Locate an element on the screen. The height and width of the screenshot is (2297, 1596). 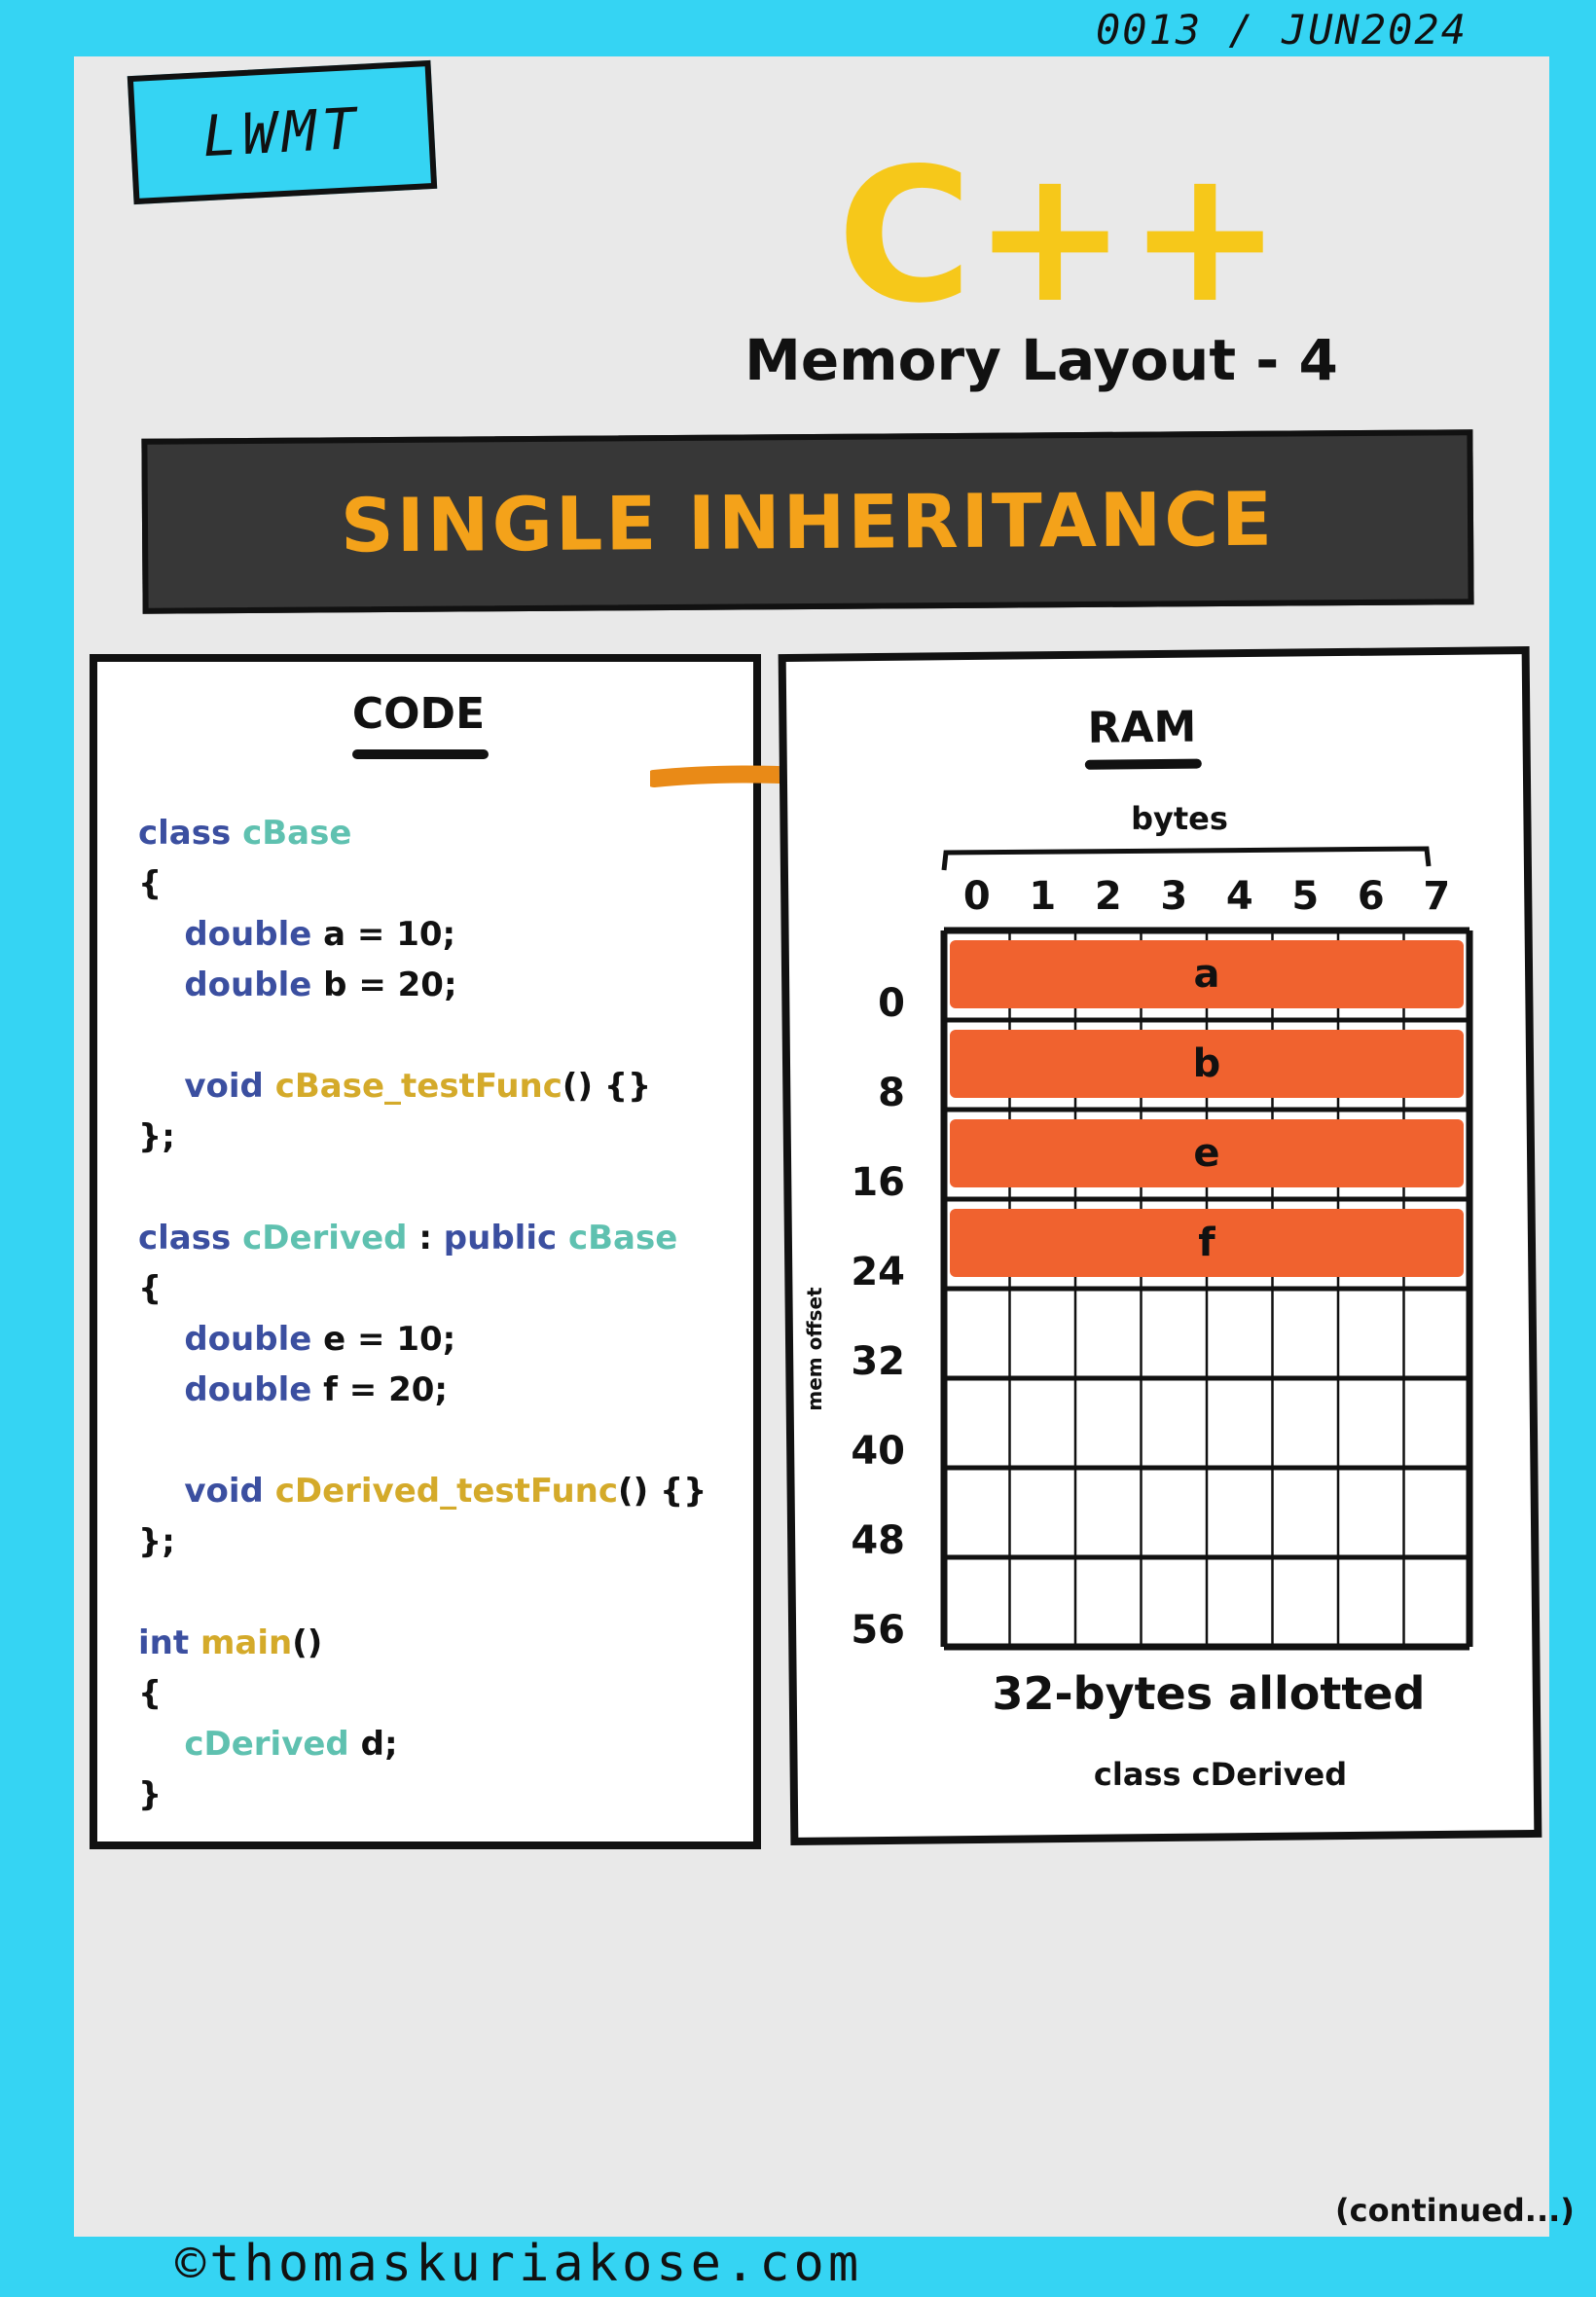
code-line: double b = 20; is located at coordinates (422, 985).